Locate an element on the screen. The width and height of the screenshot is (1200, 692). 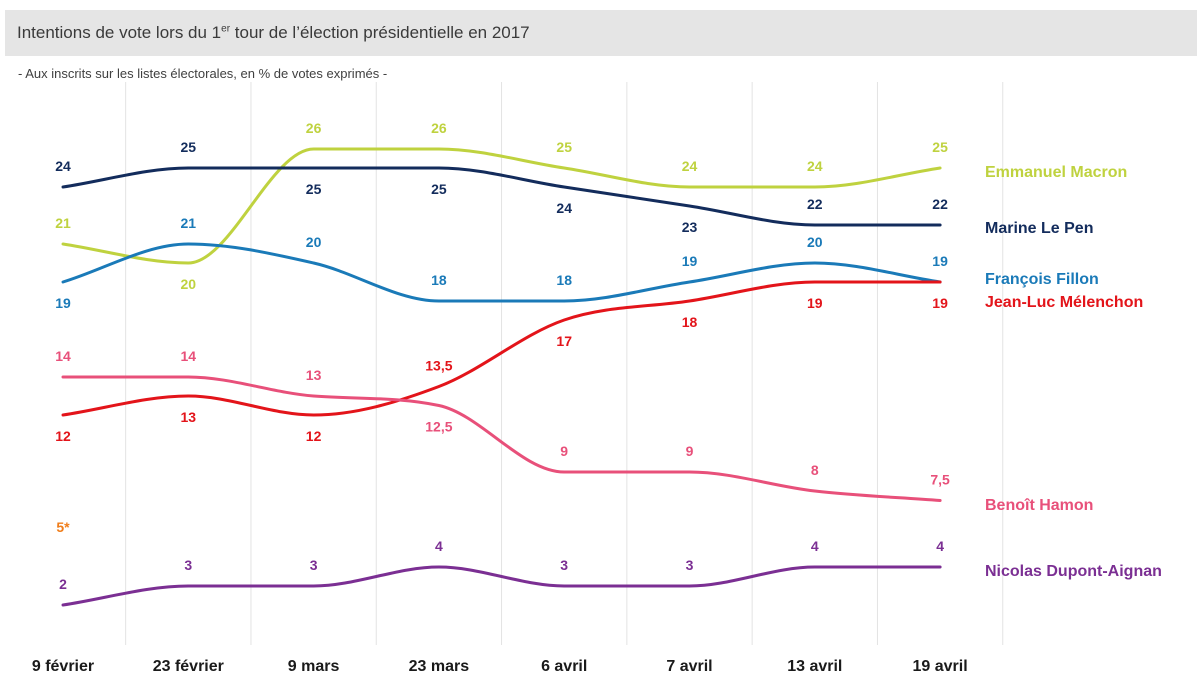
legend-label-jean-luc-melenchon: Jean-Luc Mélenchon is located at coordinates (1064, 302).